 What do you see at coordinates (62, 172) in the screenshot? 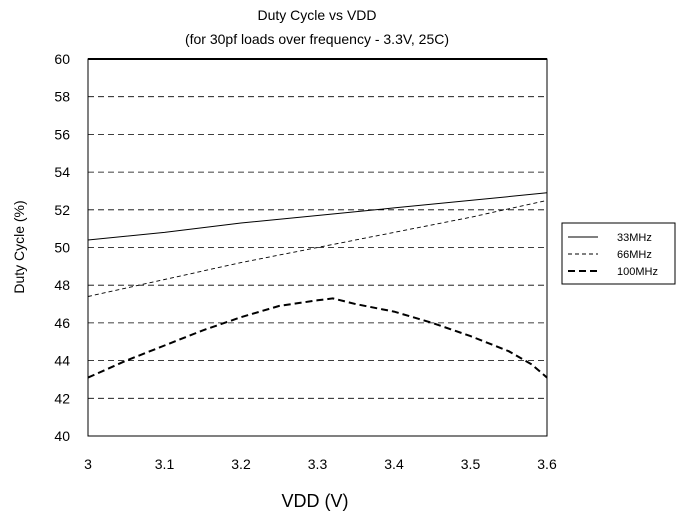
I see `y-tick-label: 54` at bounding box center [62, 172].